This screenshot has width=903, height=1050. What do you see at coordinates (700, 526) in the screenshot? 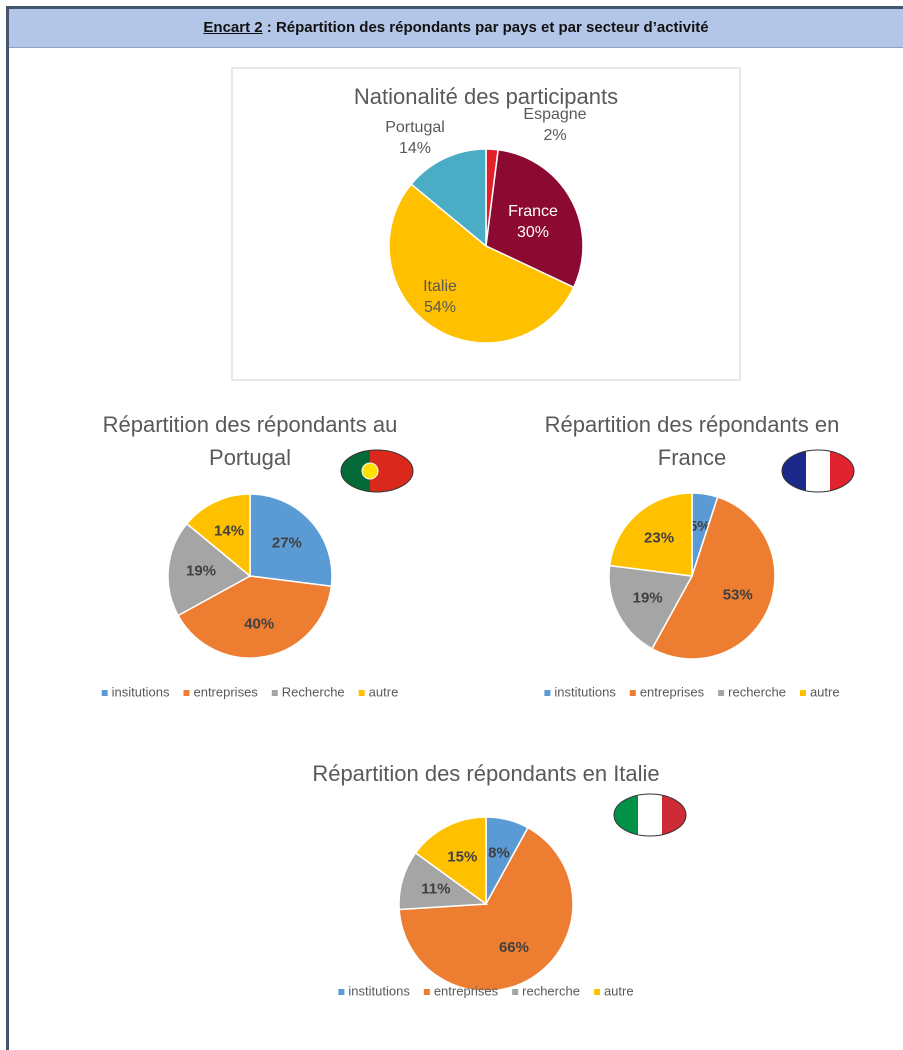
I see `slice-value-label: 5%` at bounding box center [700, 526].